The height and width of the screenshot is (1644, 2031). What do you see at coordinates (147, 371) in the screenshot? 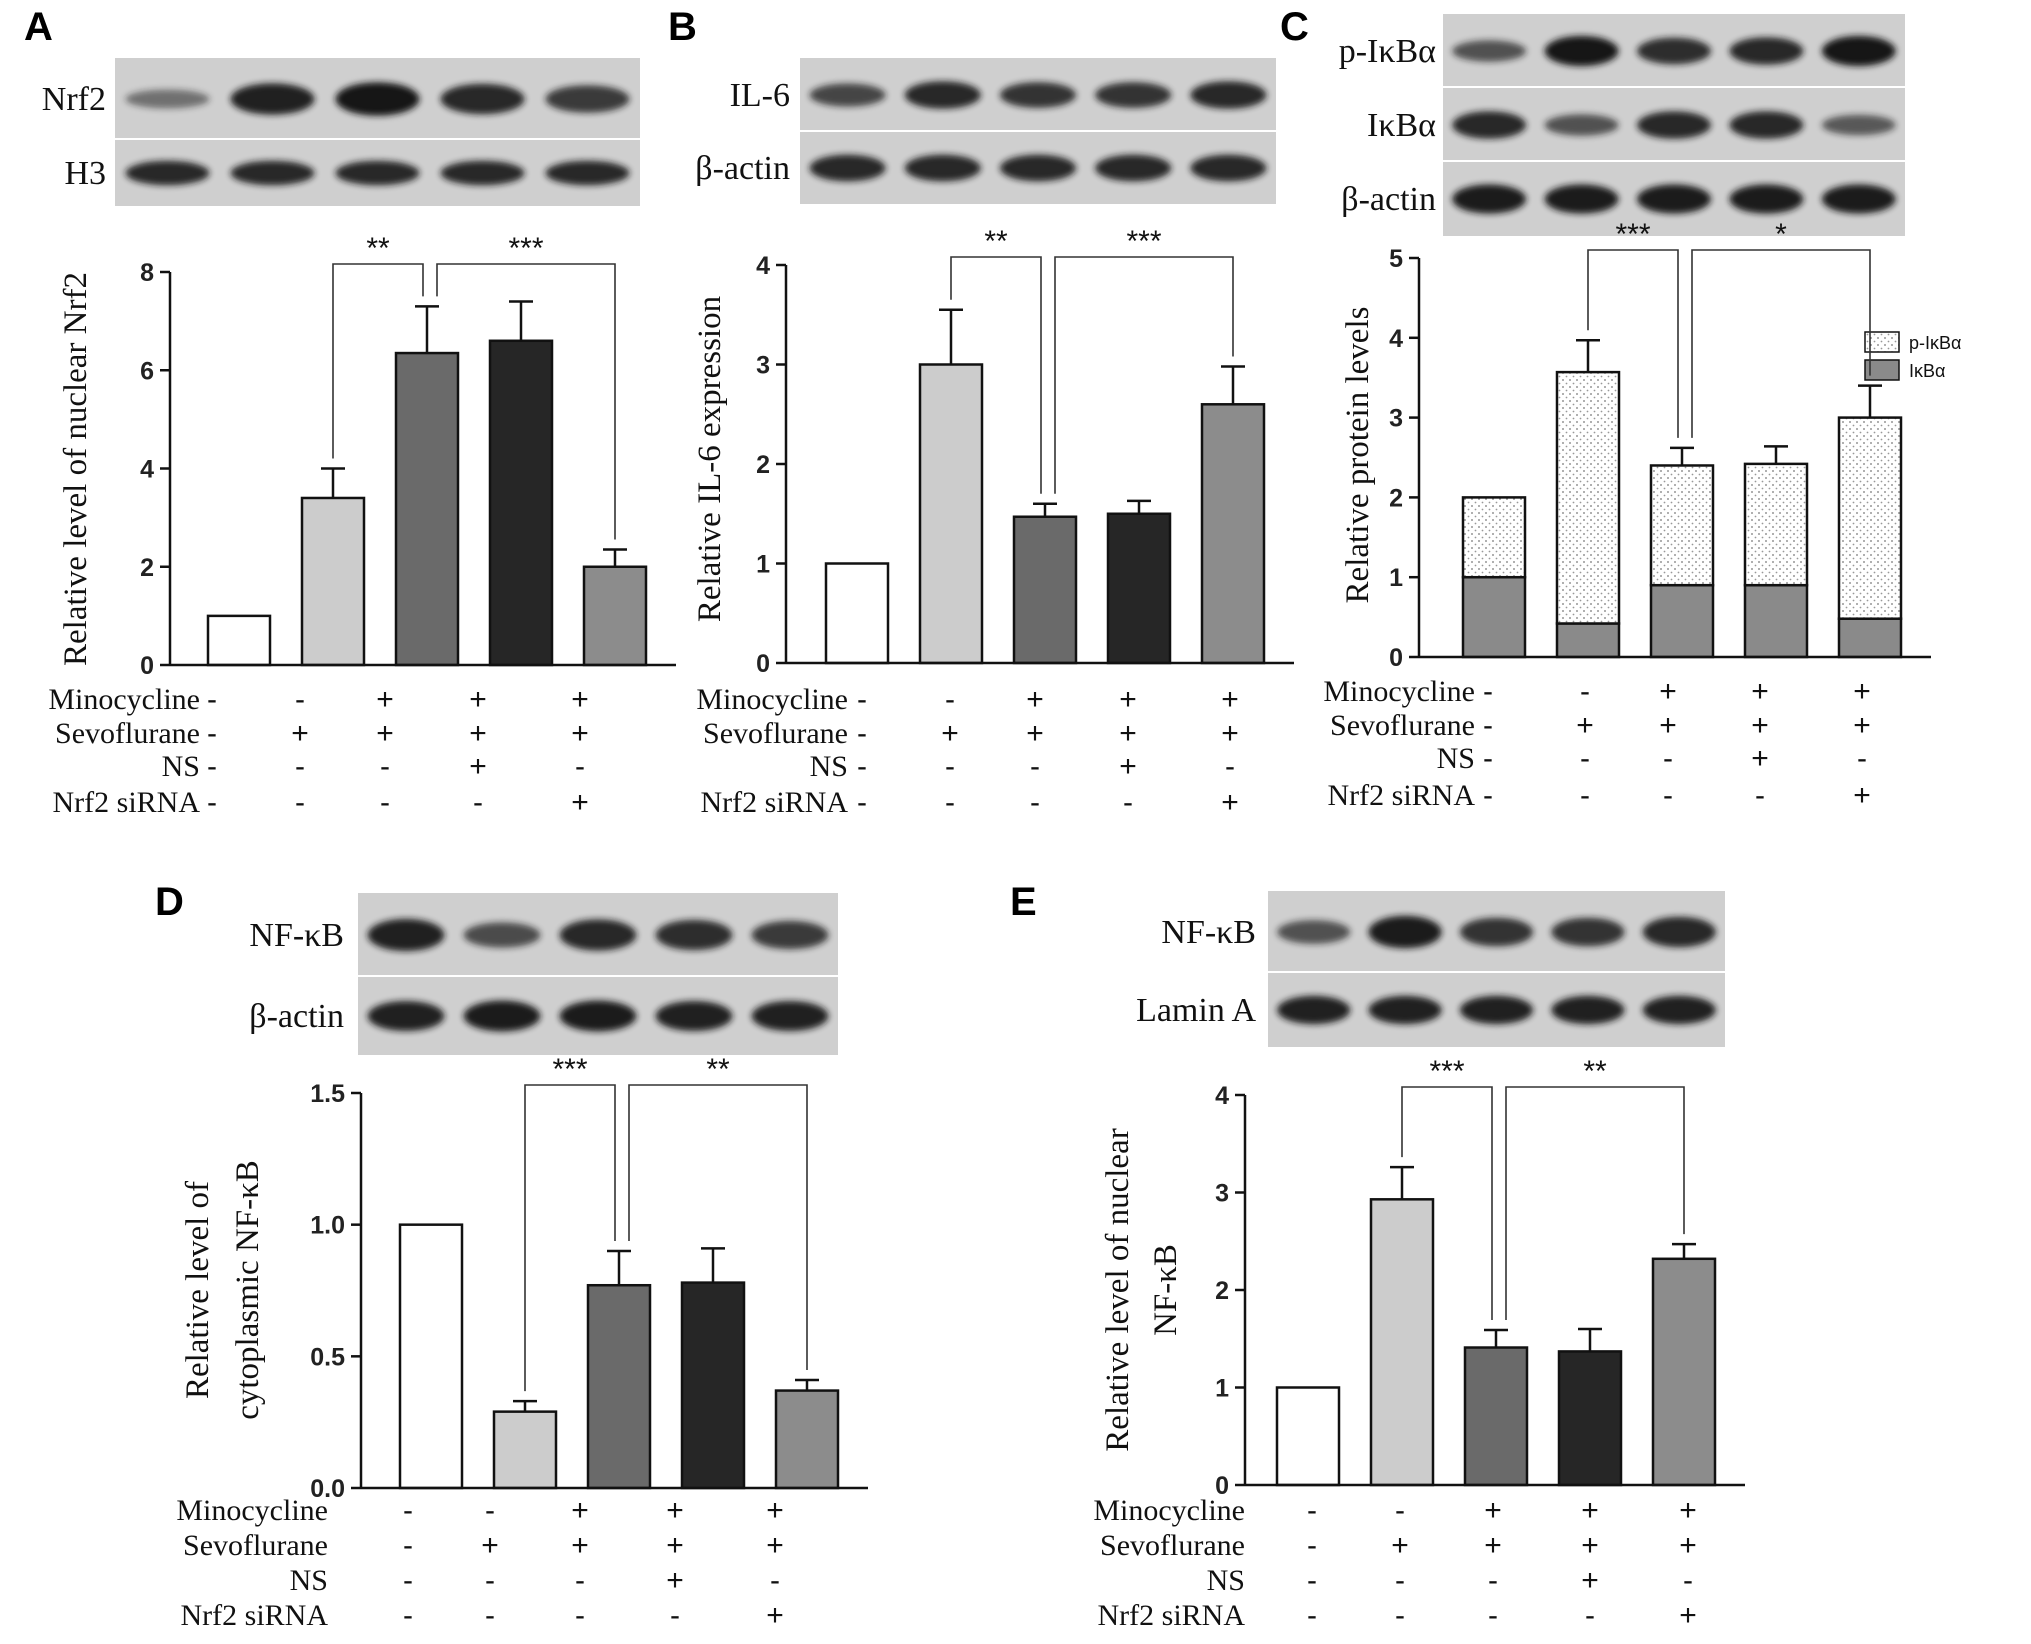
I see `y-tick-label: 6` at bounding box center [147, 371].